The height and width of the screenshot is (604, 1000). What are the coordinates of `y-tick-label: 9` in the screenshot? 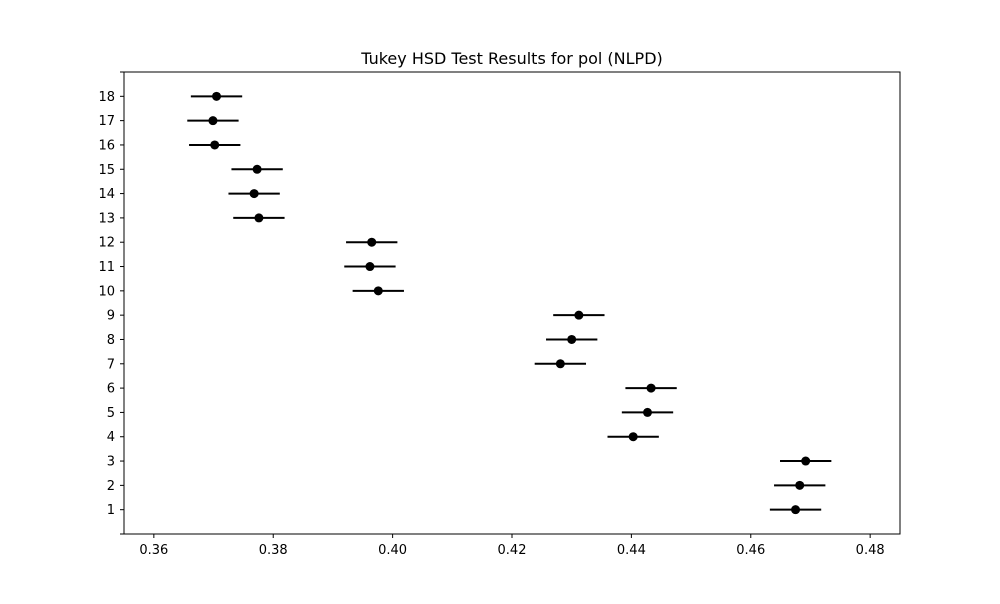 It's located at (111, 316).